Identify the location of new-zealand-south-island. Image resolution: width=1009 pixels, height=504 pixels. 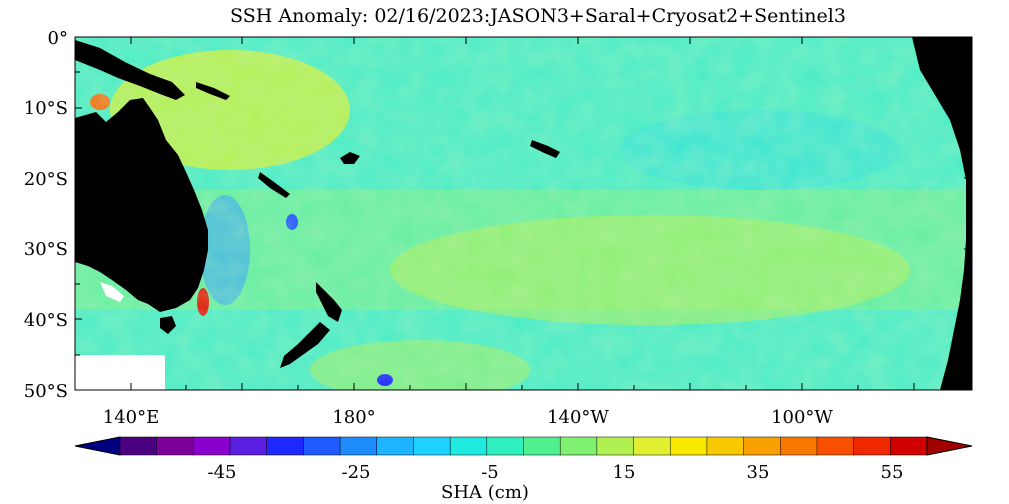
(305, 345).